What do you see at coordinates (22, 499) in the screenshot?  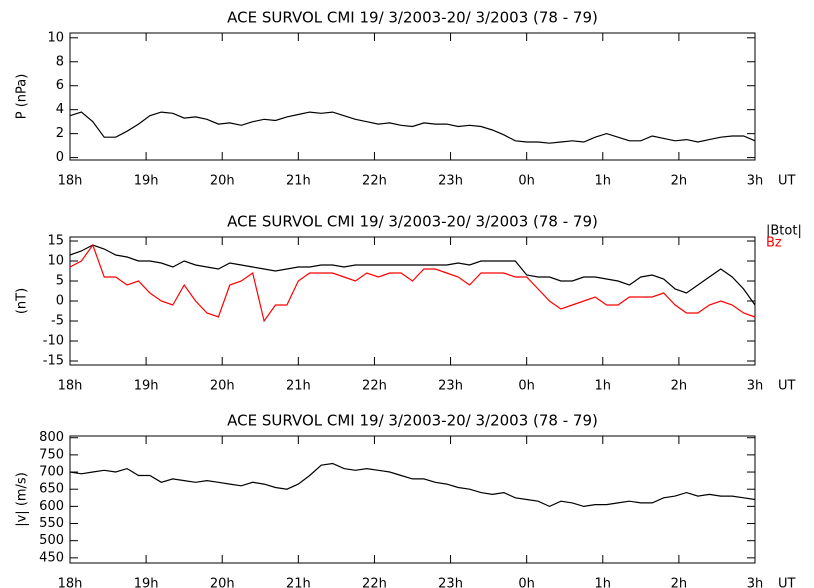 I see `y-axis-label: |v| (m/s)` at bounding box center [22, 499].